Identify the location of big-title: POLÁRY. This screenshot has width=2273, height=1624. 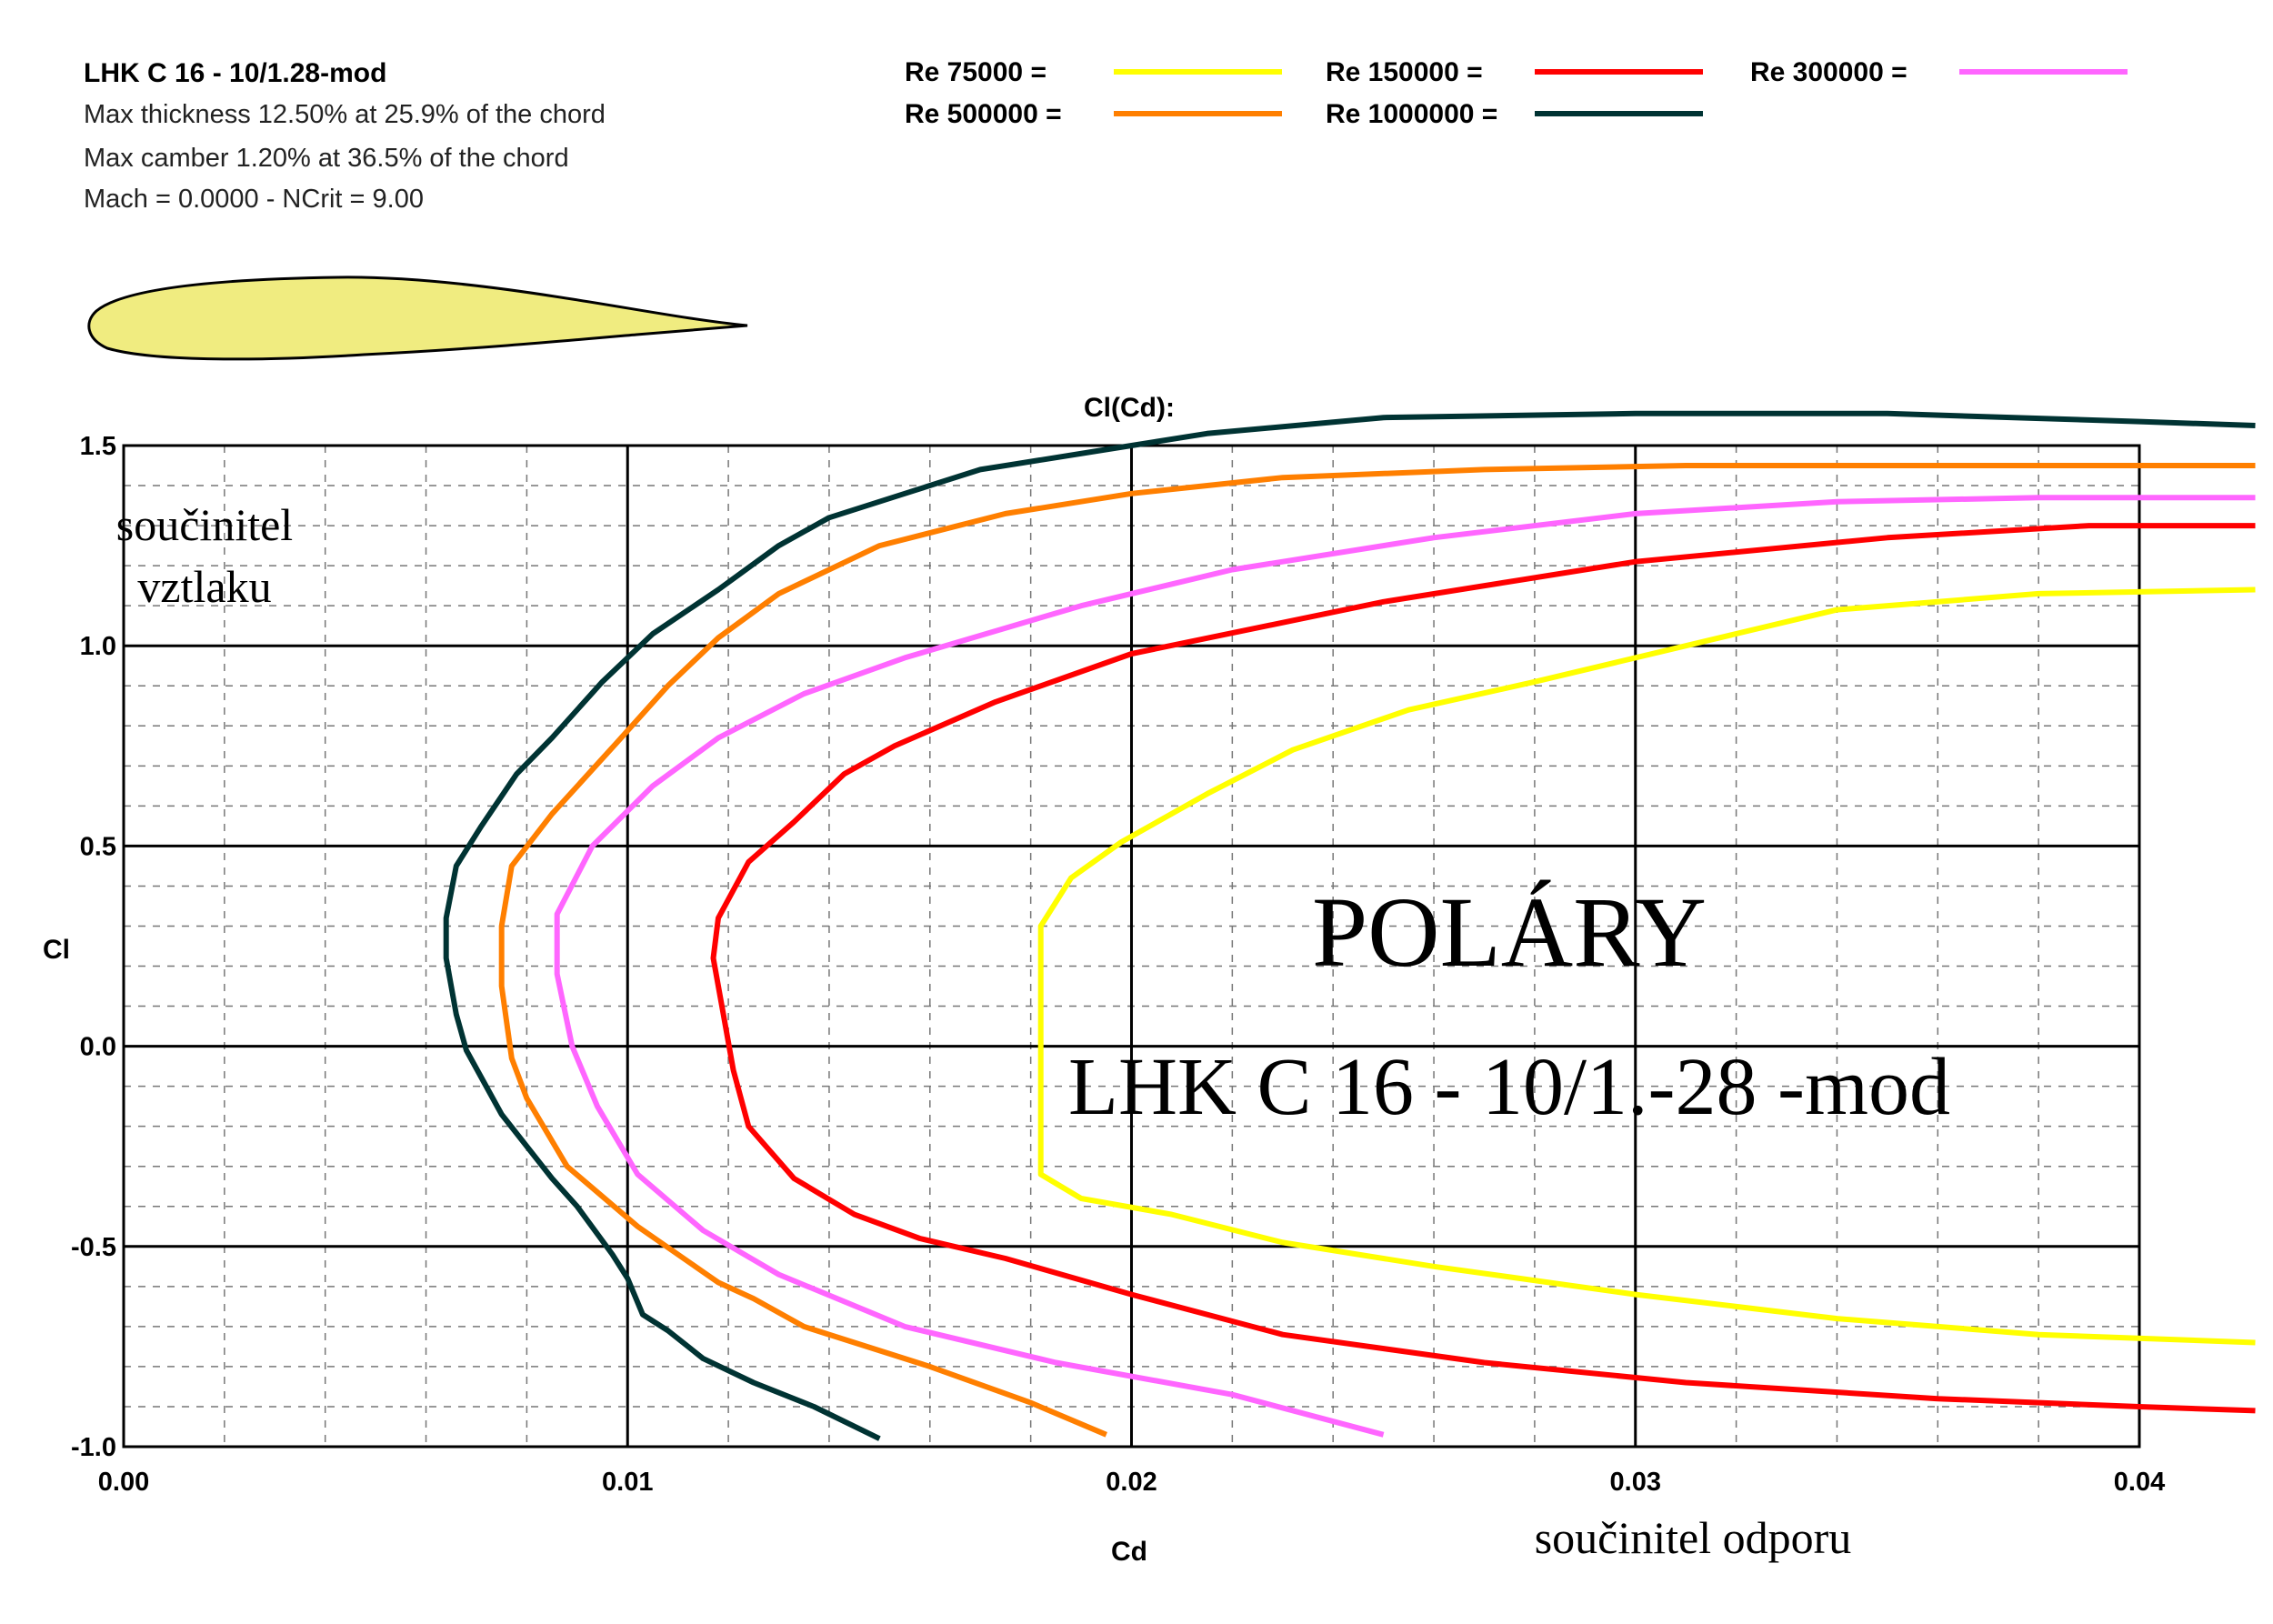
(1509, 932).